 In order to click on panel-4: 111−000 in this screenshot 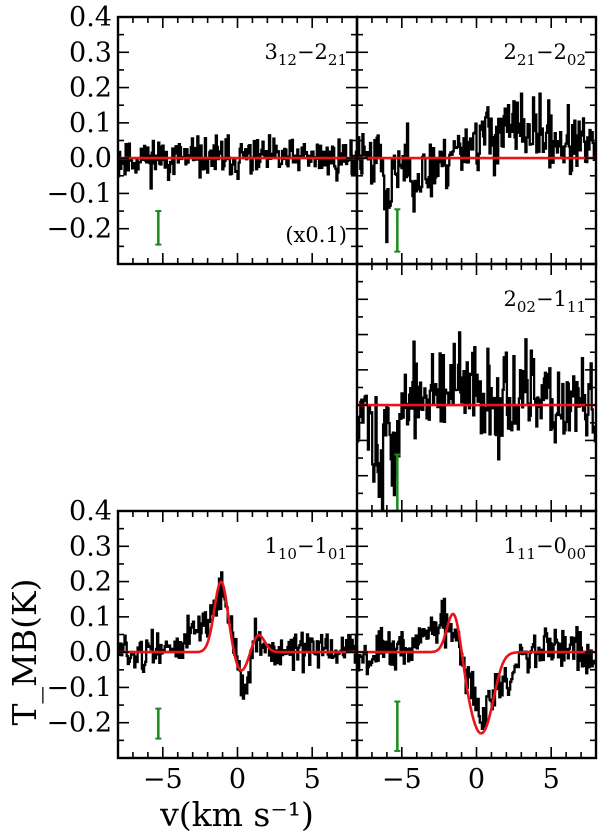, I will do `click(476, 634)`.